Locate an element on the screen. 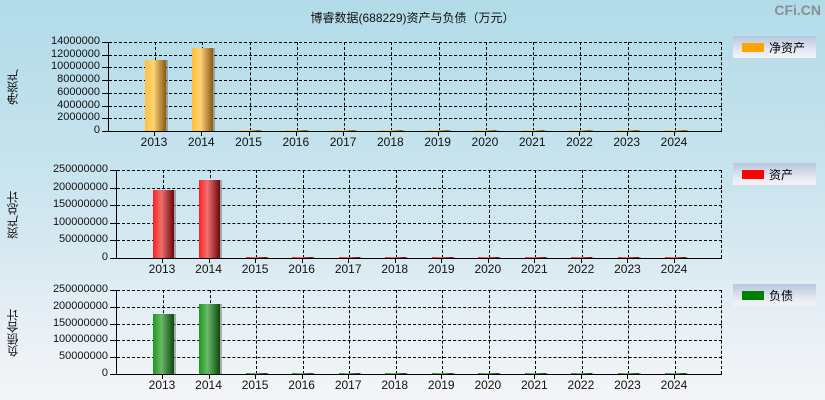 The image size is (825, 400). y-tick-label: 150000000 is located at coordinates (80, 204).